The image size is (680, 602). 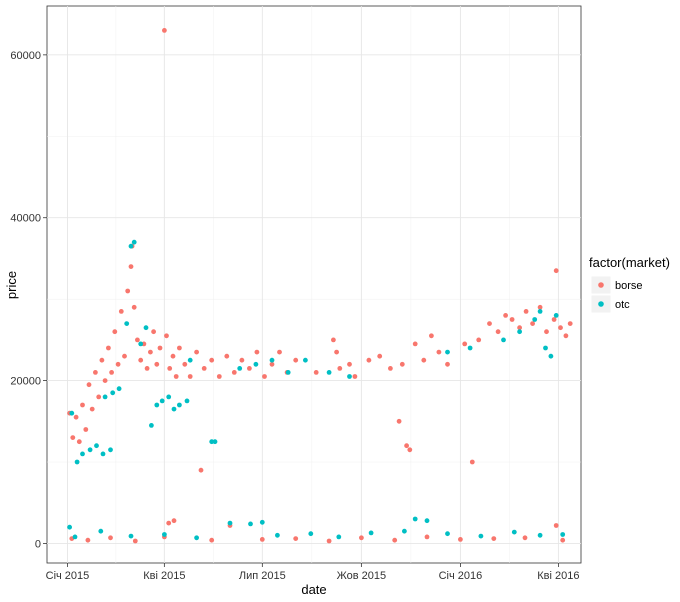 I want to click on y-tick-label: 40000, so click(x=25, y=219).